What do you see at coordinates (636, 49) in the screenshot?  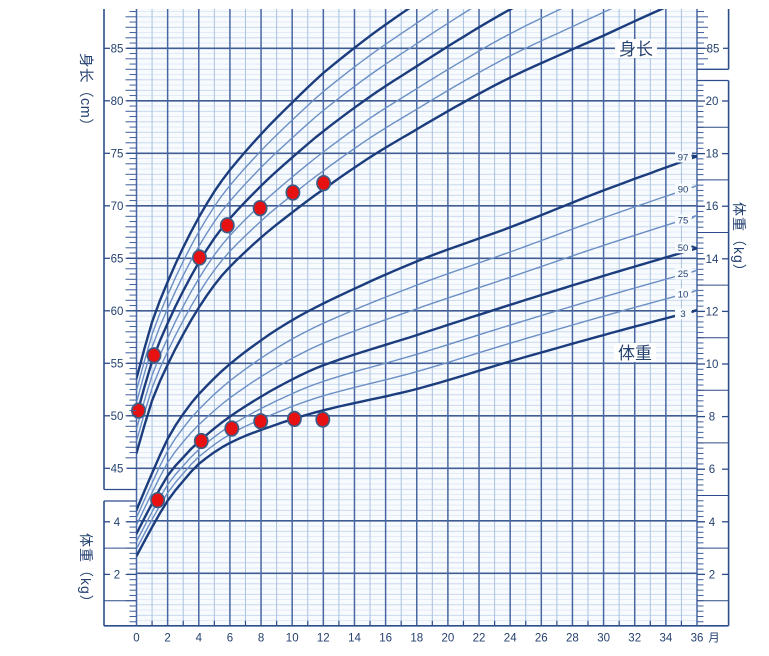 I see `svg-text: 身长` at bounding box center [636, 49].